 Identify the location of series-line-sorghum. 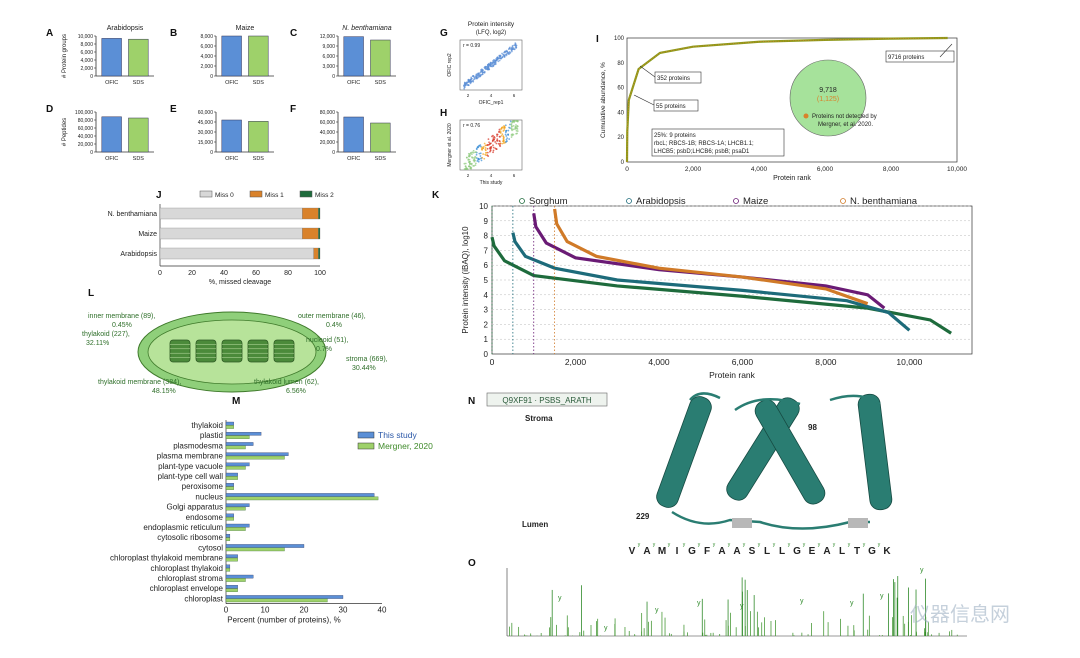
(721, 285).